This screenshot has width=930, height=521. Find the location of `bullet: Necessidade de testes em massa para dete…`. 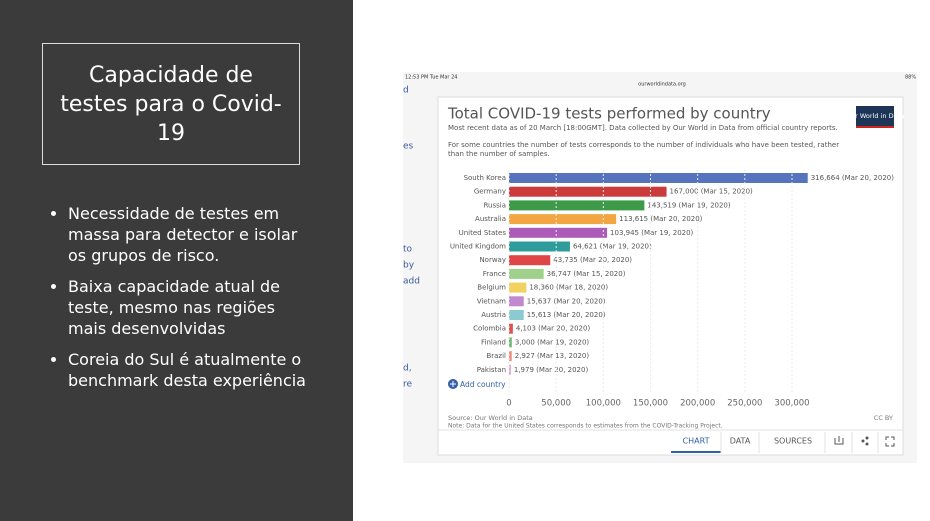

bullet: Necessidade de testes em massa para dete… is located at coordinates (193, 234).